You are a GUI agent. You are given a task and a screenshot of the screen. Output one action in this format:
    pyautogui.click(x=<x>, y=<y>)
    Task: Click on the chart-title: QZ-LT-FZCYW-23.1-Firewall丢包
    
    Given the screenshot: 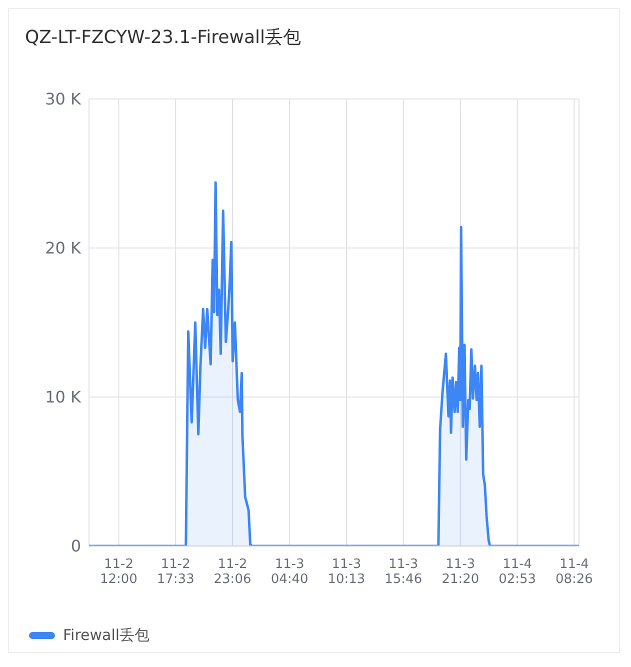 What is the action you would take?
    pyautogui.click(x=163, y=38)
    